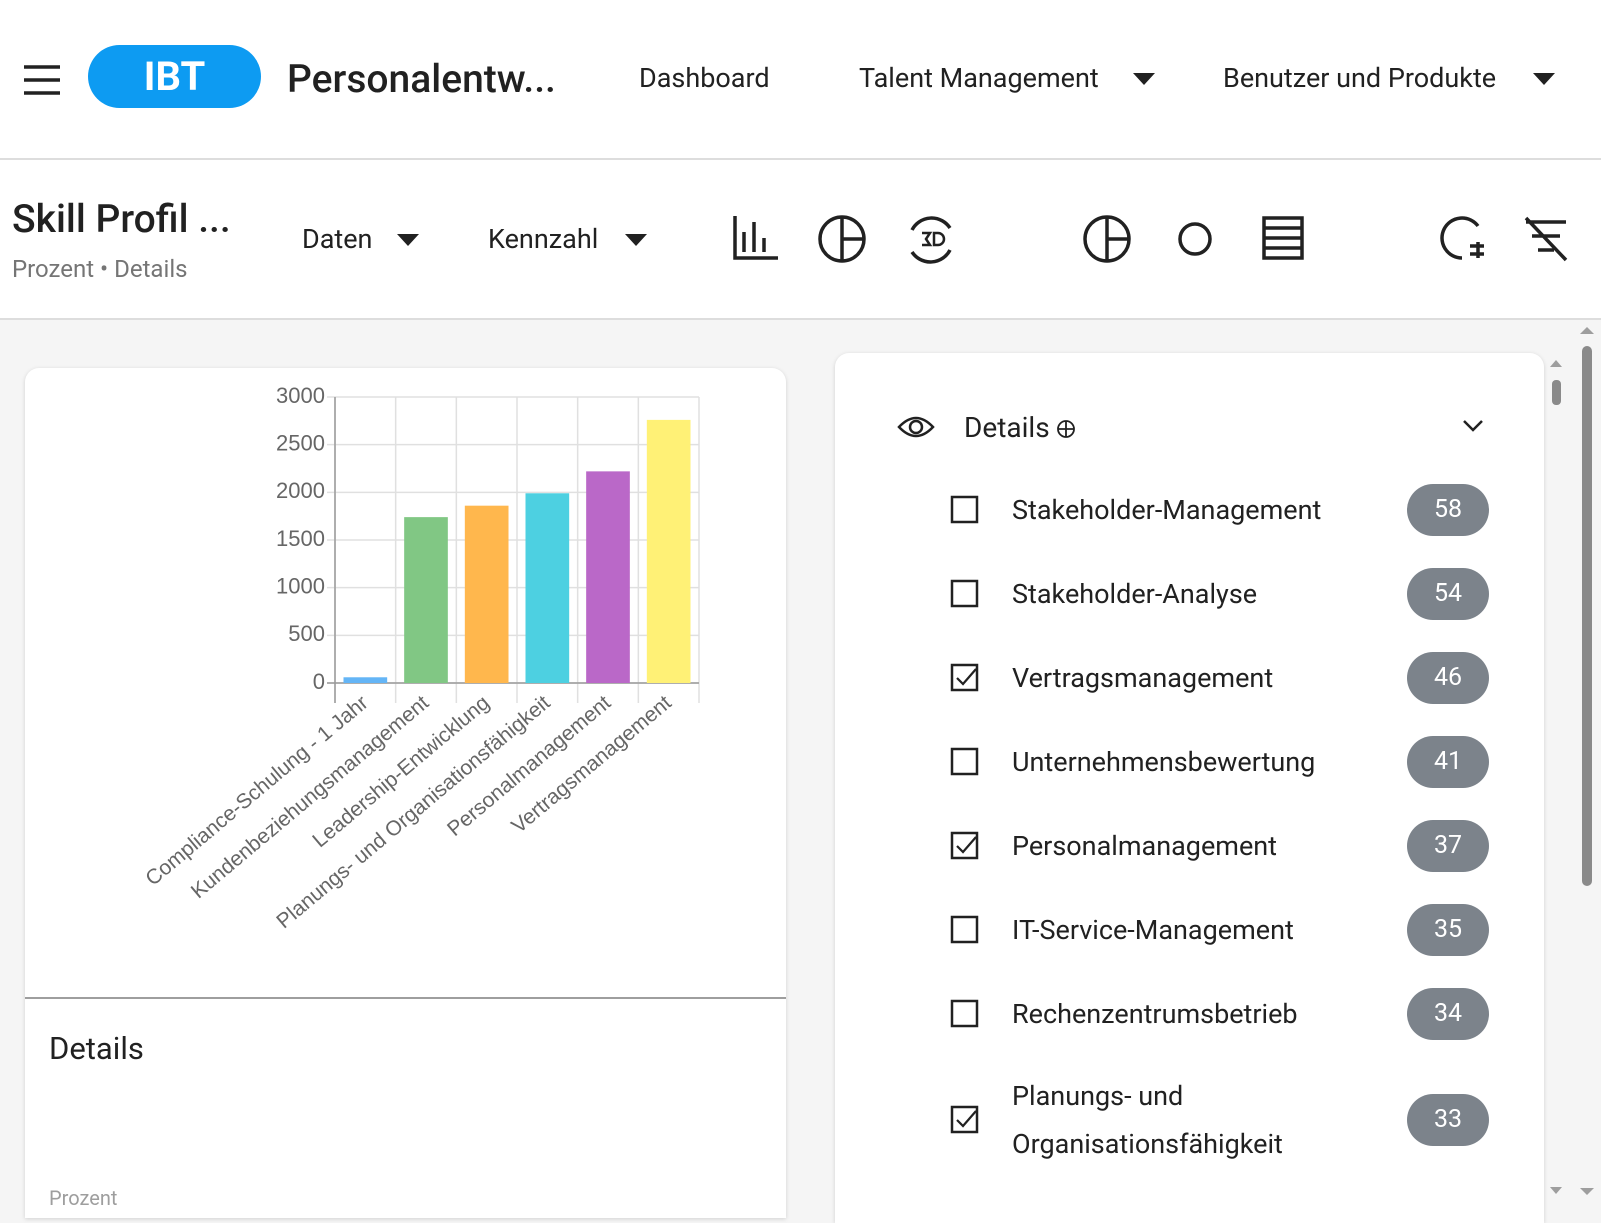 This screenshot has height=1223, width=1601. I want to click on y-tick-label: 1500, so click(300, 538).